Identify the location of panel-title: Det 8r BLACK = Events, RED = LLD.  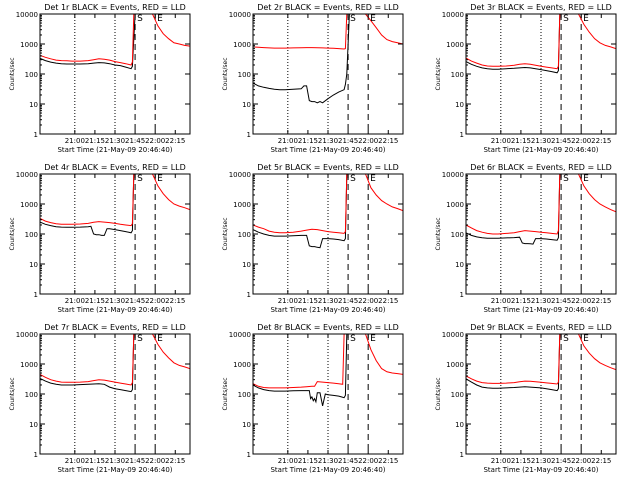
(328, 327).